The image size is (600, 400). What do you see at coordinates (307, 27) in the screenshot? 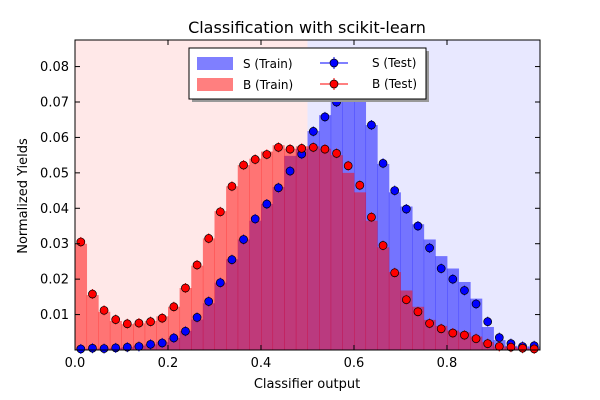
I see `chart-title: Classification with scikit-learn` at bounding box center [307, 27].